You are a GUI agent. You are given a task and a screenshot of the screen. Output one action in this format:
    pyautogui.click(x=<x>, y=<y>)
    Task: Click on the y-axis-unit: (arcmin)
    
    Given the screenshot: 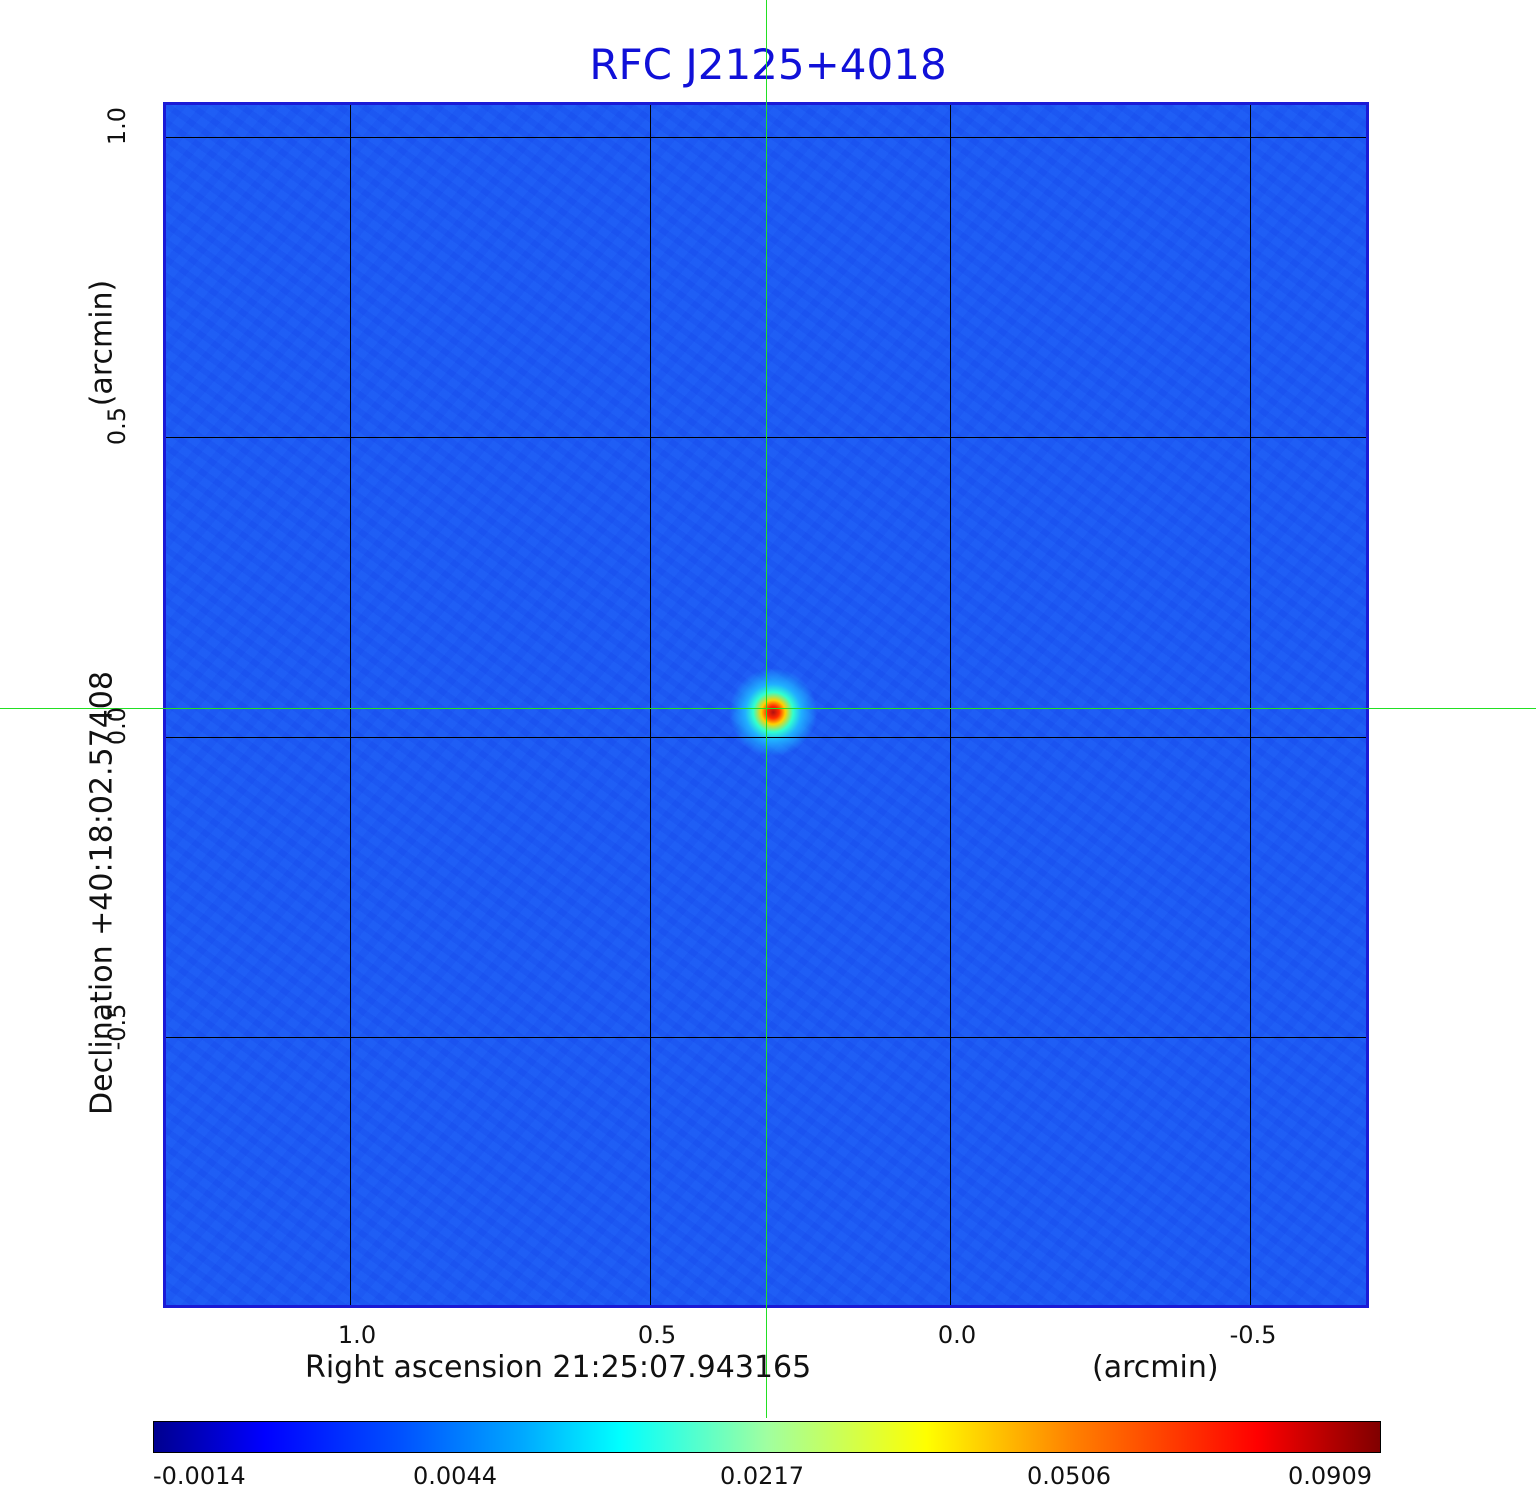 What is the action you would take?
    pyautogui.click(x=102, y=343)
    